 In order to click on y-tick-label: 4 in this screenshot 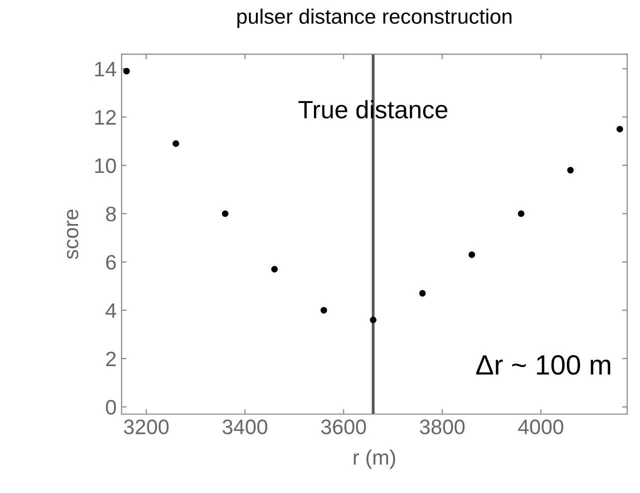, I will do `click(111, 310)`.